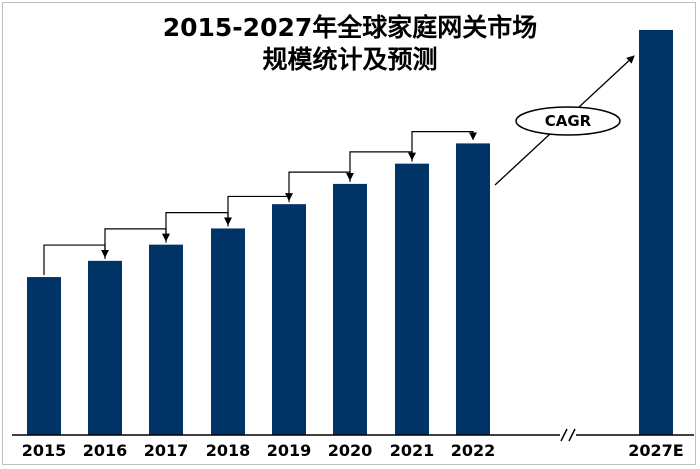 The height and width of the screenshot is (469, 700). I want to click on cagr-ellipse, so click(568, 121).